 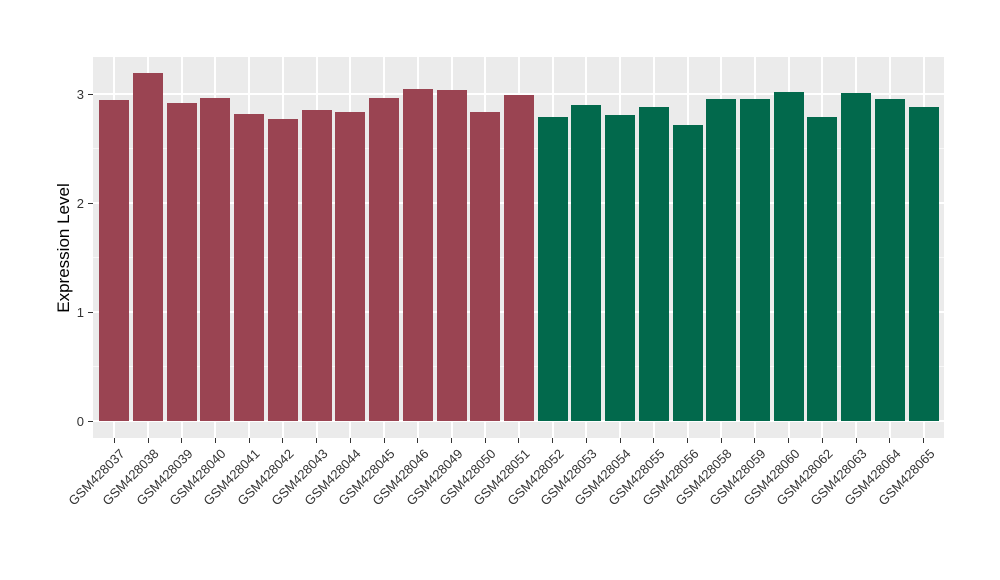 What do you see at coordinates (215, 259) in the screenshot?
I see `bar-GSM428040` at bounding box center [215, 259].